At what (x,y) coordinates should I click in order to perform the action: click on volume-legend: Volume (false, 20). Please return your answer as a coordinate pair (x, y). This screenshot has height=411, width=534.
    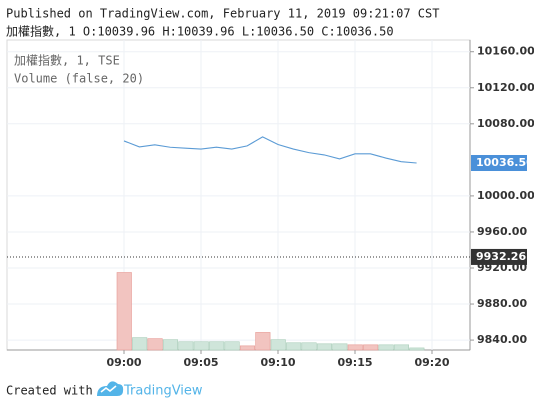
    Looking at the image, I should click on (79, 79).